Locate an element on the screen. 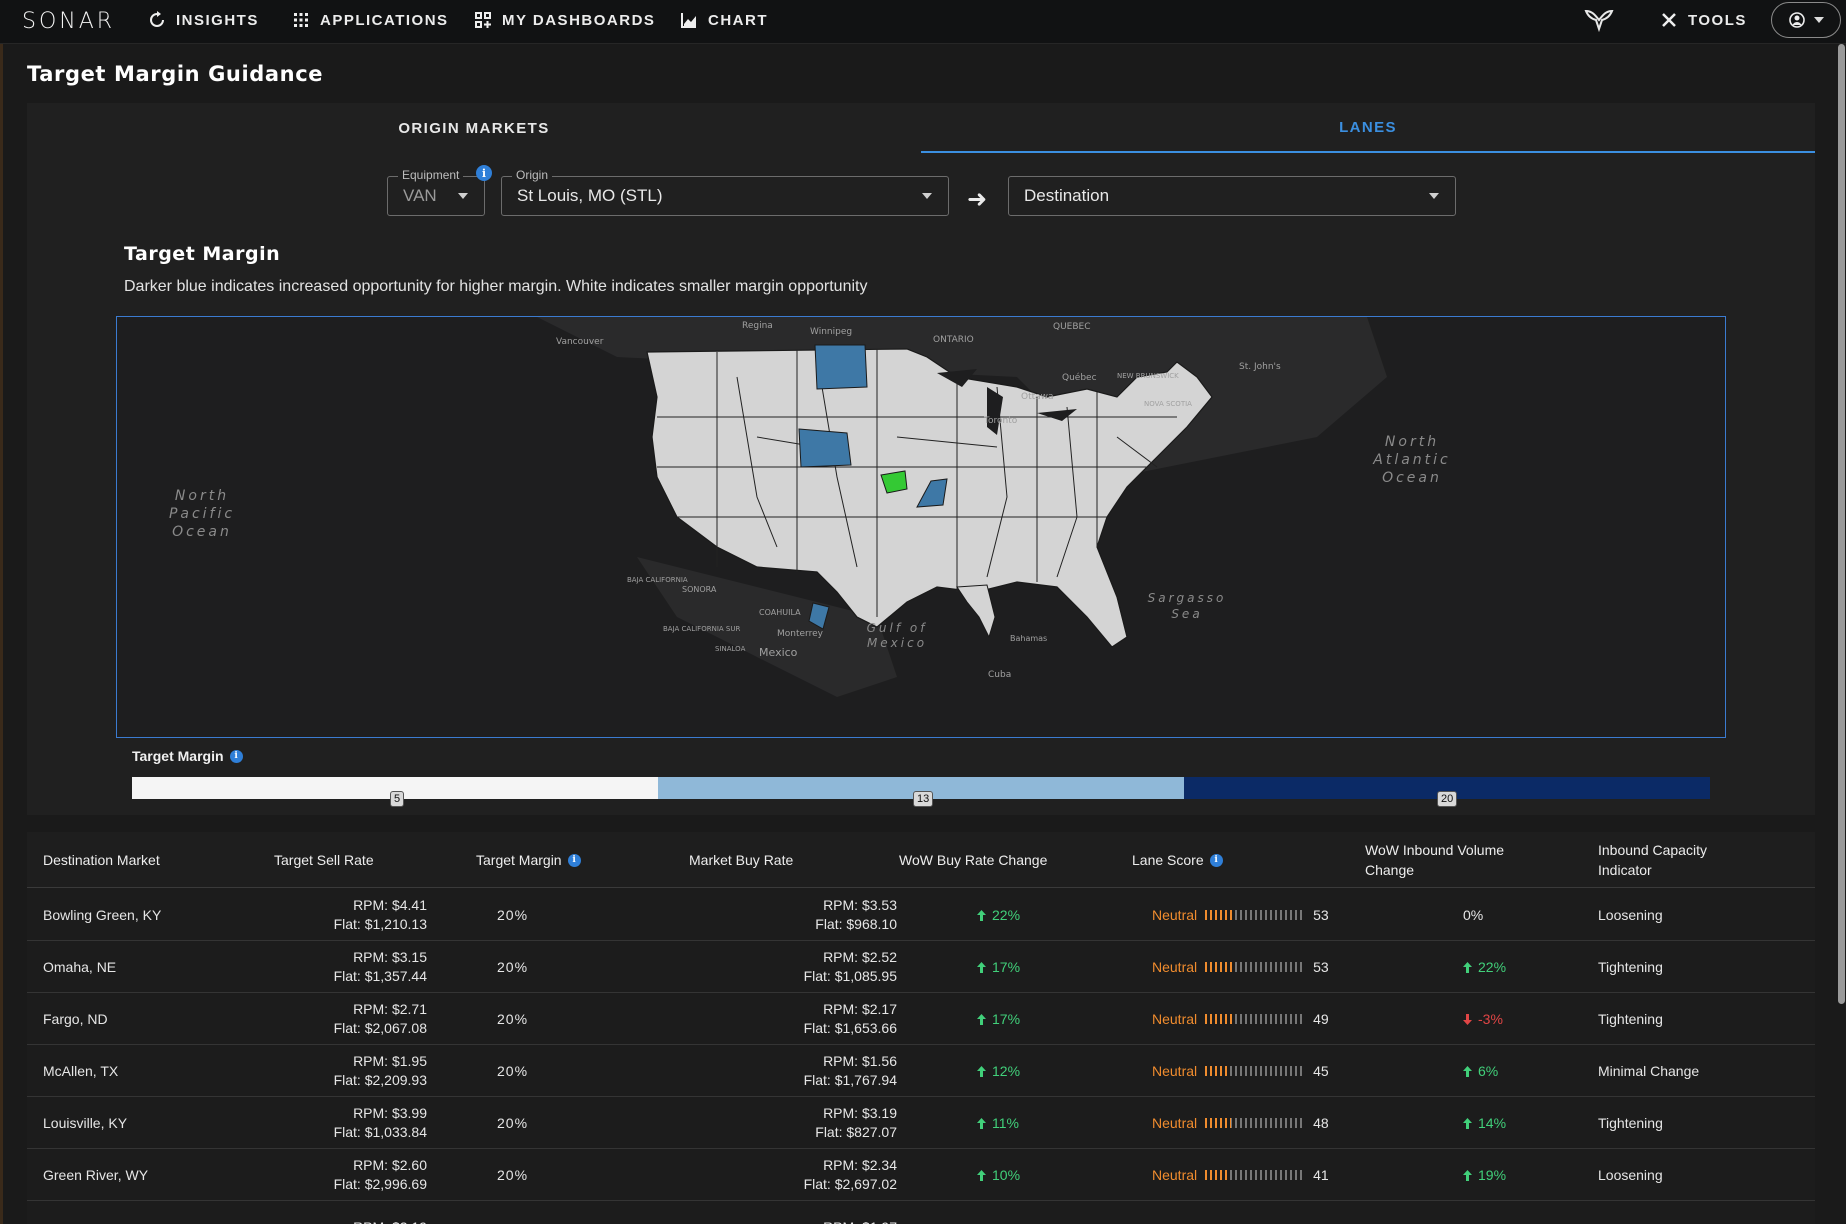 This screenshot has height=1224, width=1846. sargasso-2: Sea is located at coordinates (1186, 614).